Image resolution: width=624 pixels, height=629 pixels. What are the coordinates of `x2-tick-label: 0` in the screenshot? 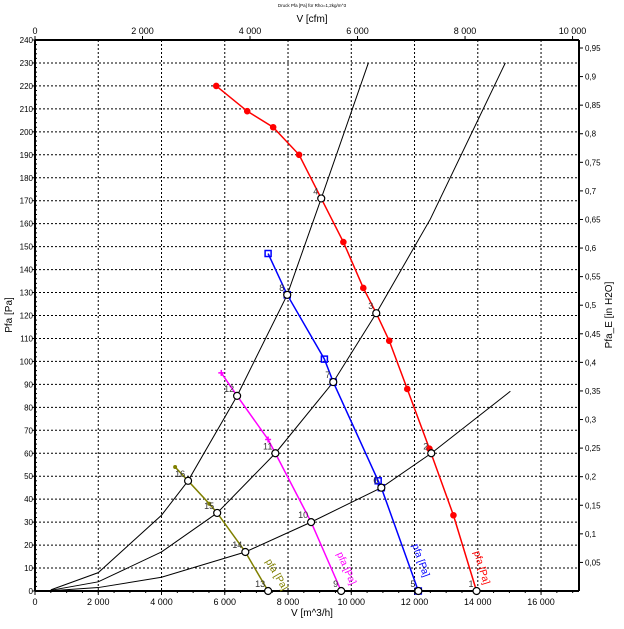 It's located at (34, 31).